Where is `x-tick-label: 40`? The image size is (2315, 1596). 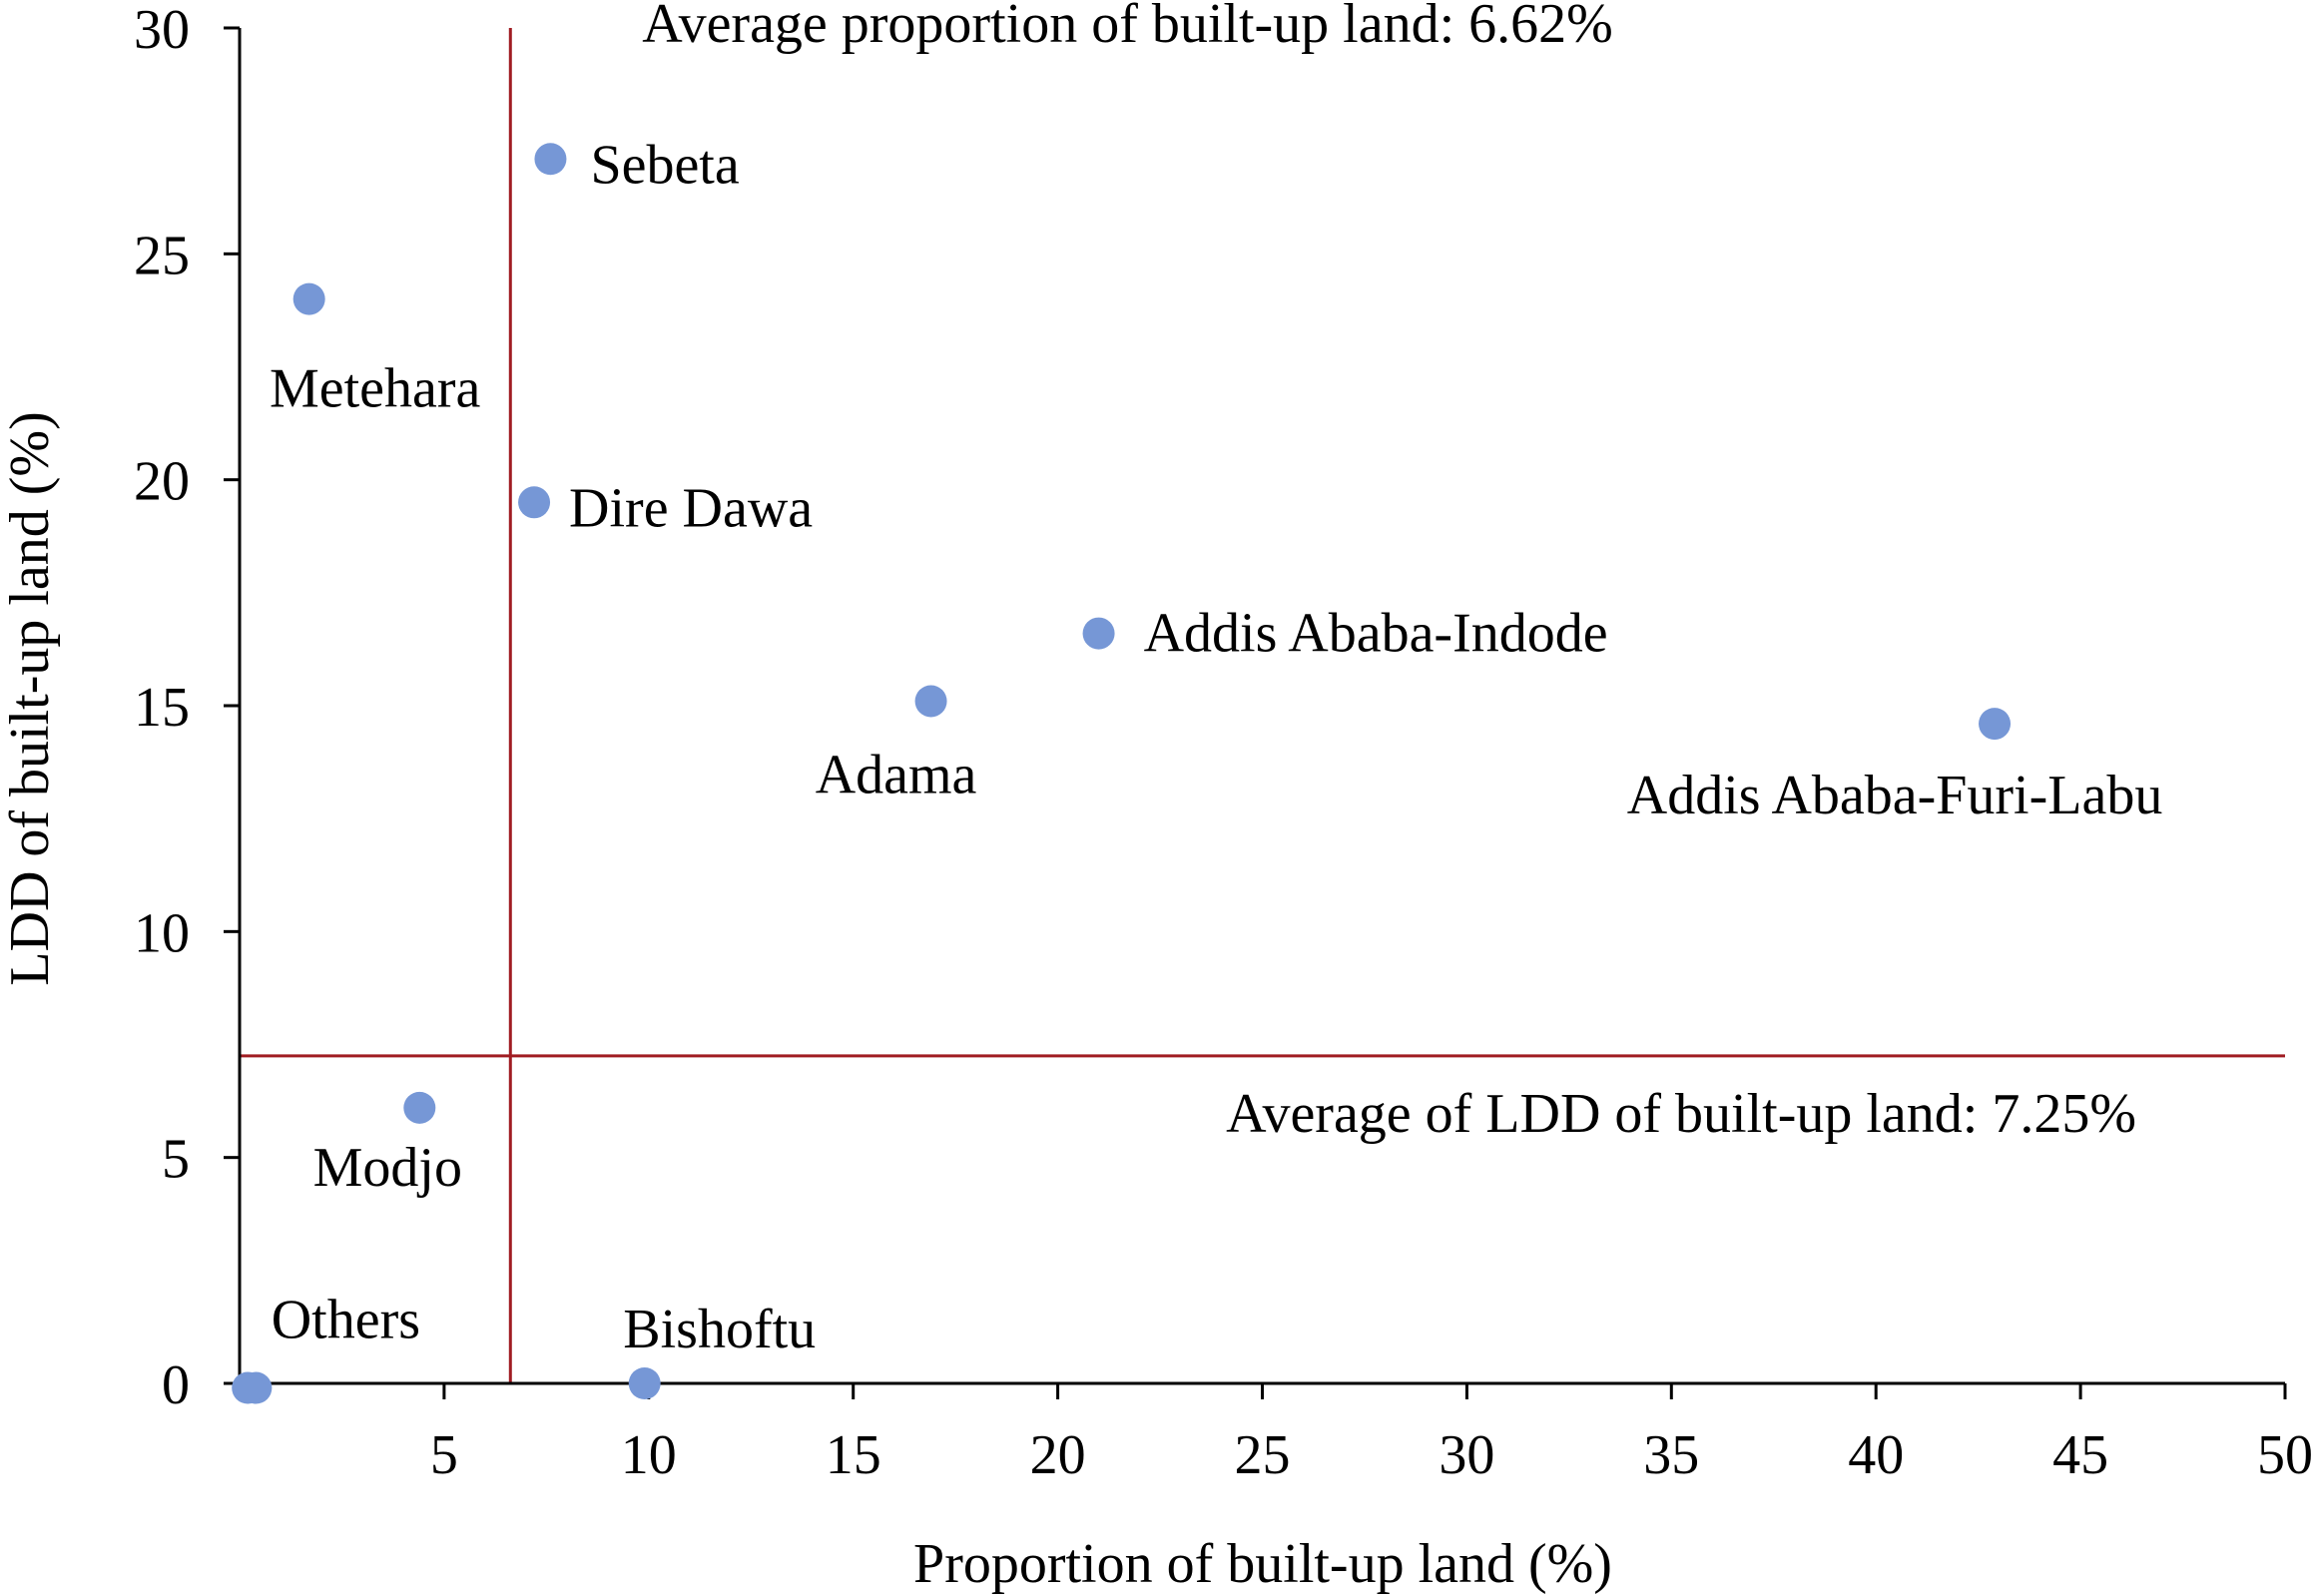
x-tick-label: 40 is located at coordinates (1876, 1455).